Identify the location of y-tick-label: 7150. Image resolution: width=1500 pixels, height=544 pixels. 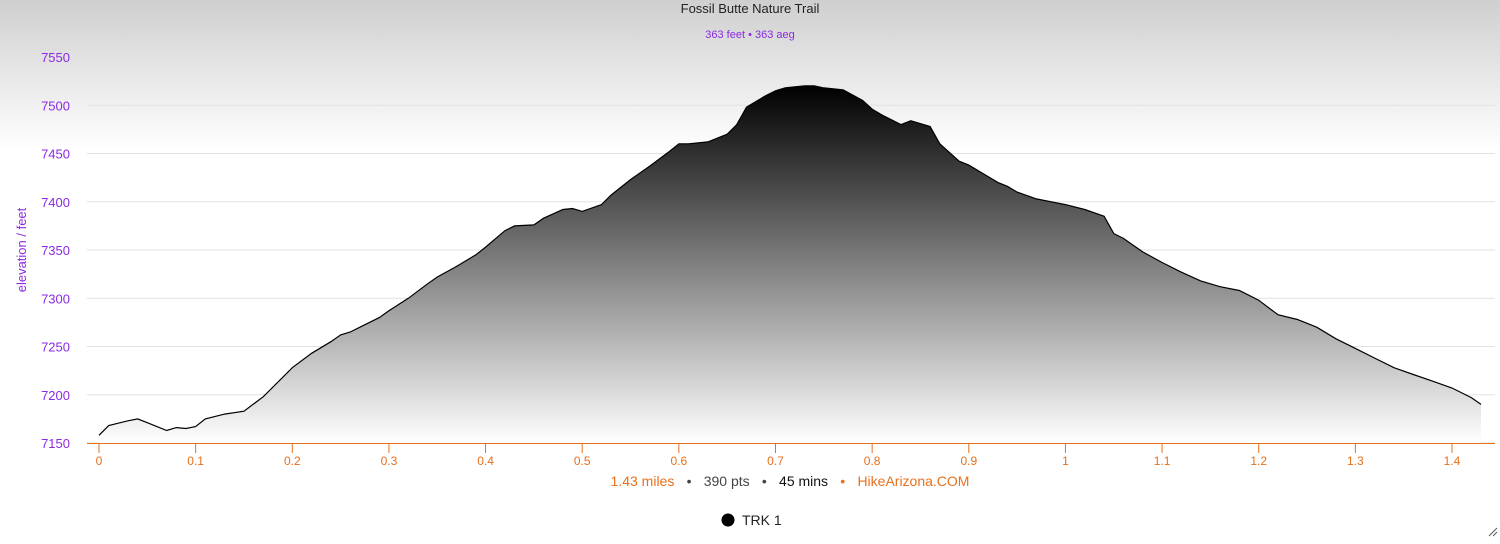
(55, 443).